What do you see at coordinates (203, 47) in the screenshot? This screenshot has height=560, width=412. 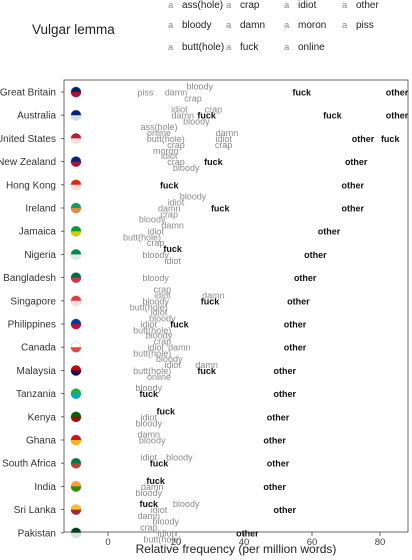 I see `legend-entry: butt(hole)` at bounding box center [203, 47].